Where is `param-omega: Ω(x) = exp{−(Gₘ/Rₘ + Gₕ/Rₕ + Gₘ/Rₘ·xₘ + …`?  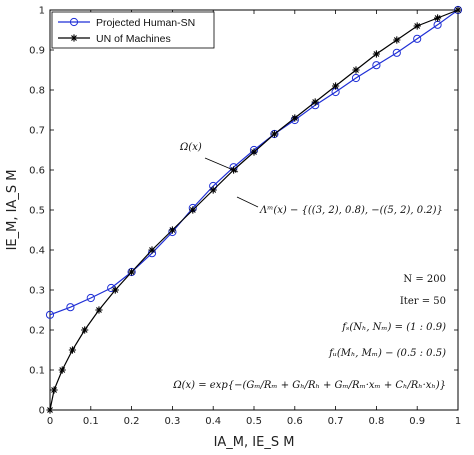
param-omega: Ω(x) = exp{−(Gₘ/Rₘ + Gₕ/Rₕ + Gₘ/Rₘ·xₘ + … is located at coordinates (309, 385).